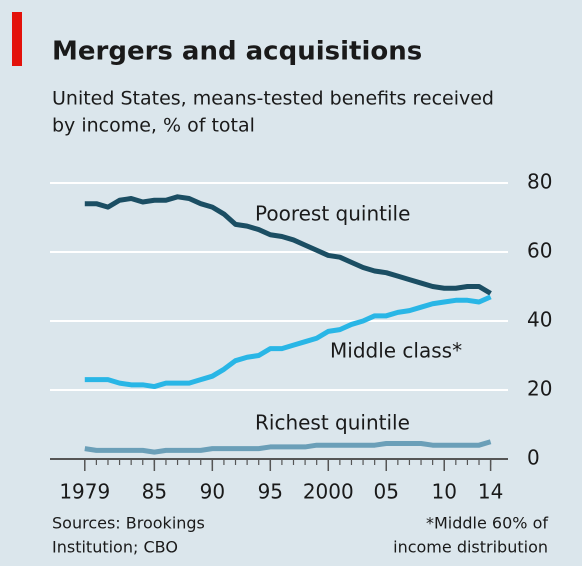 The height and width of the screenshot is (566, 582). Describe the element at coordinates (332, 214) in the screenshot. I see `series-label: Poorest quintile` at that location.